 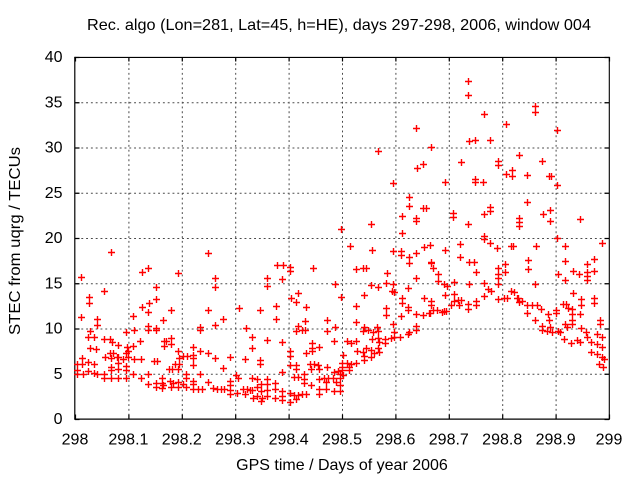 I want to click on svg-text: 10, so click(x=54, y=329).